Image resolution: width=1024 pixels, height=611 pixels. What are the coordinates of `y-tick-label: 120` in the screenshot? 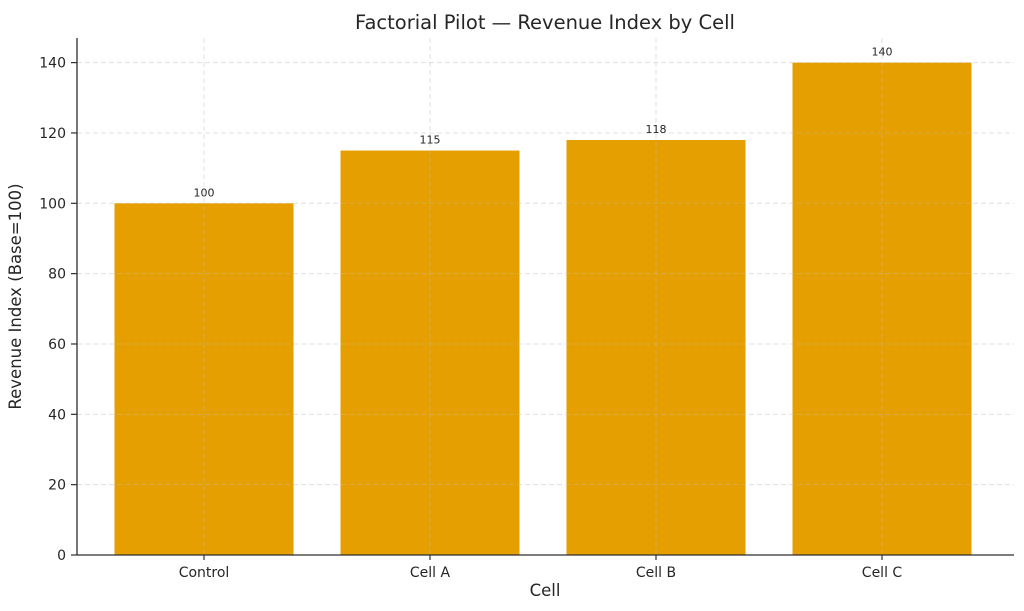 It's located at (52, 134).